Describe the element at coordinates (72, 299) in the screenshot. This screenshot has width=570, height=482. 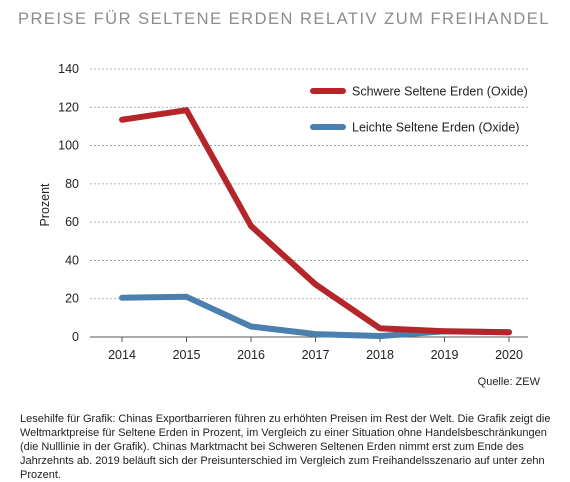
I see `y-tick-label: 20` at that location.